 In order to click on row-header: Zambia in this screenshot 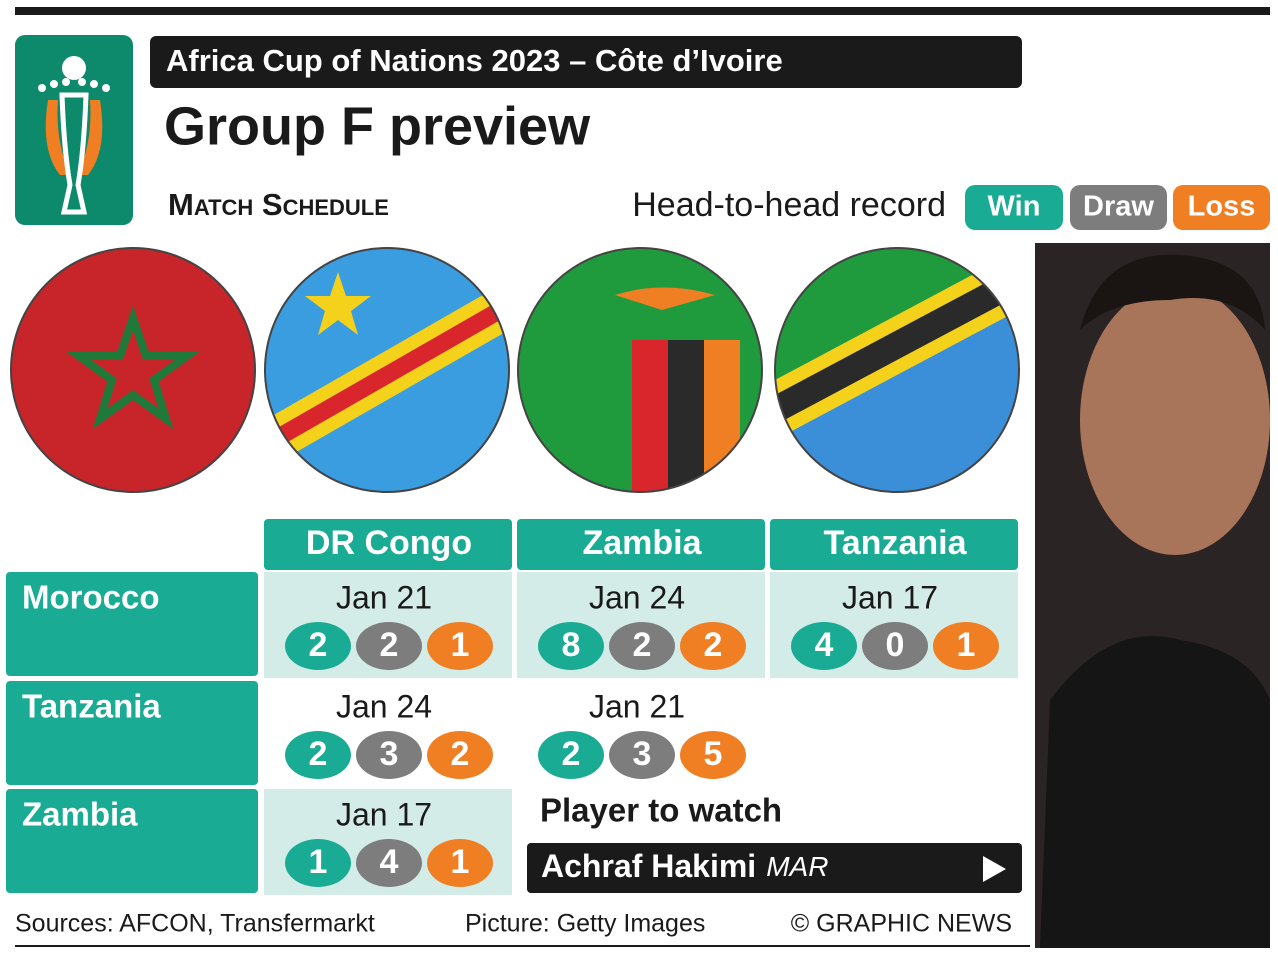, I will do `click(80, 814)`.